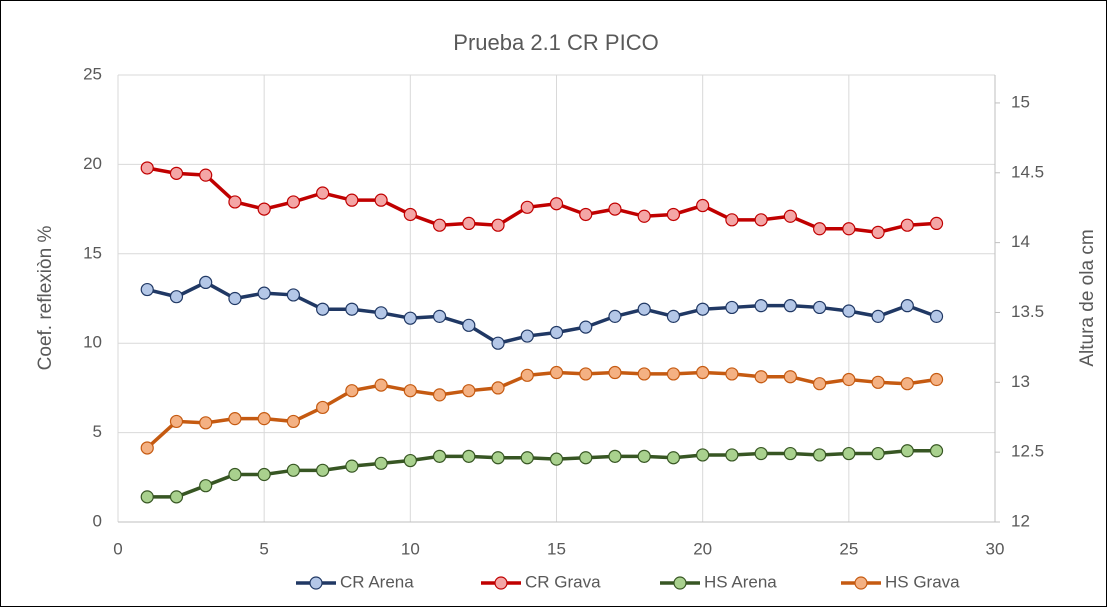 This screenshot has height=607, width=1107. Describe the element at coordinates (1087, 297) in the screenshot. I see `y2-axis-label: Altura de ola cm` at that location.